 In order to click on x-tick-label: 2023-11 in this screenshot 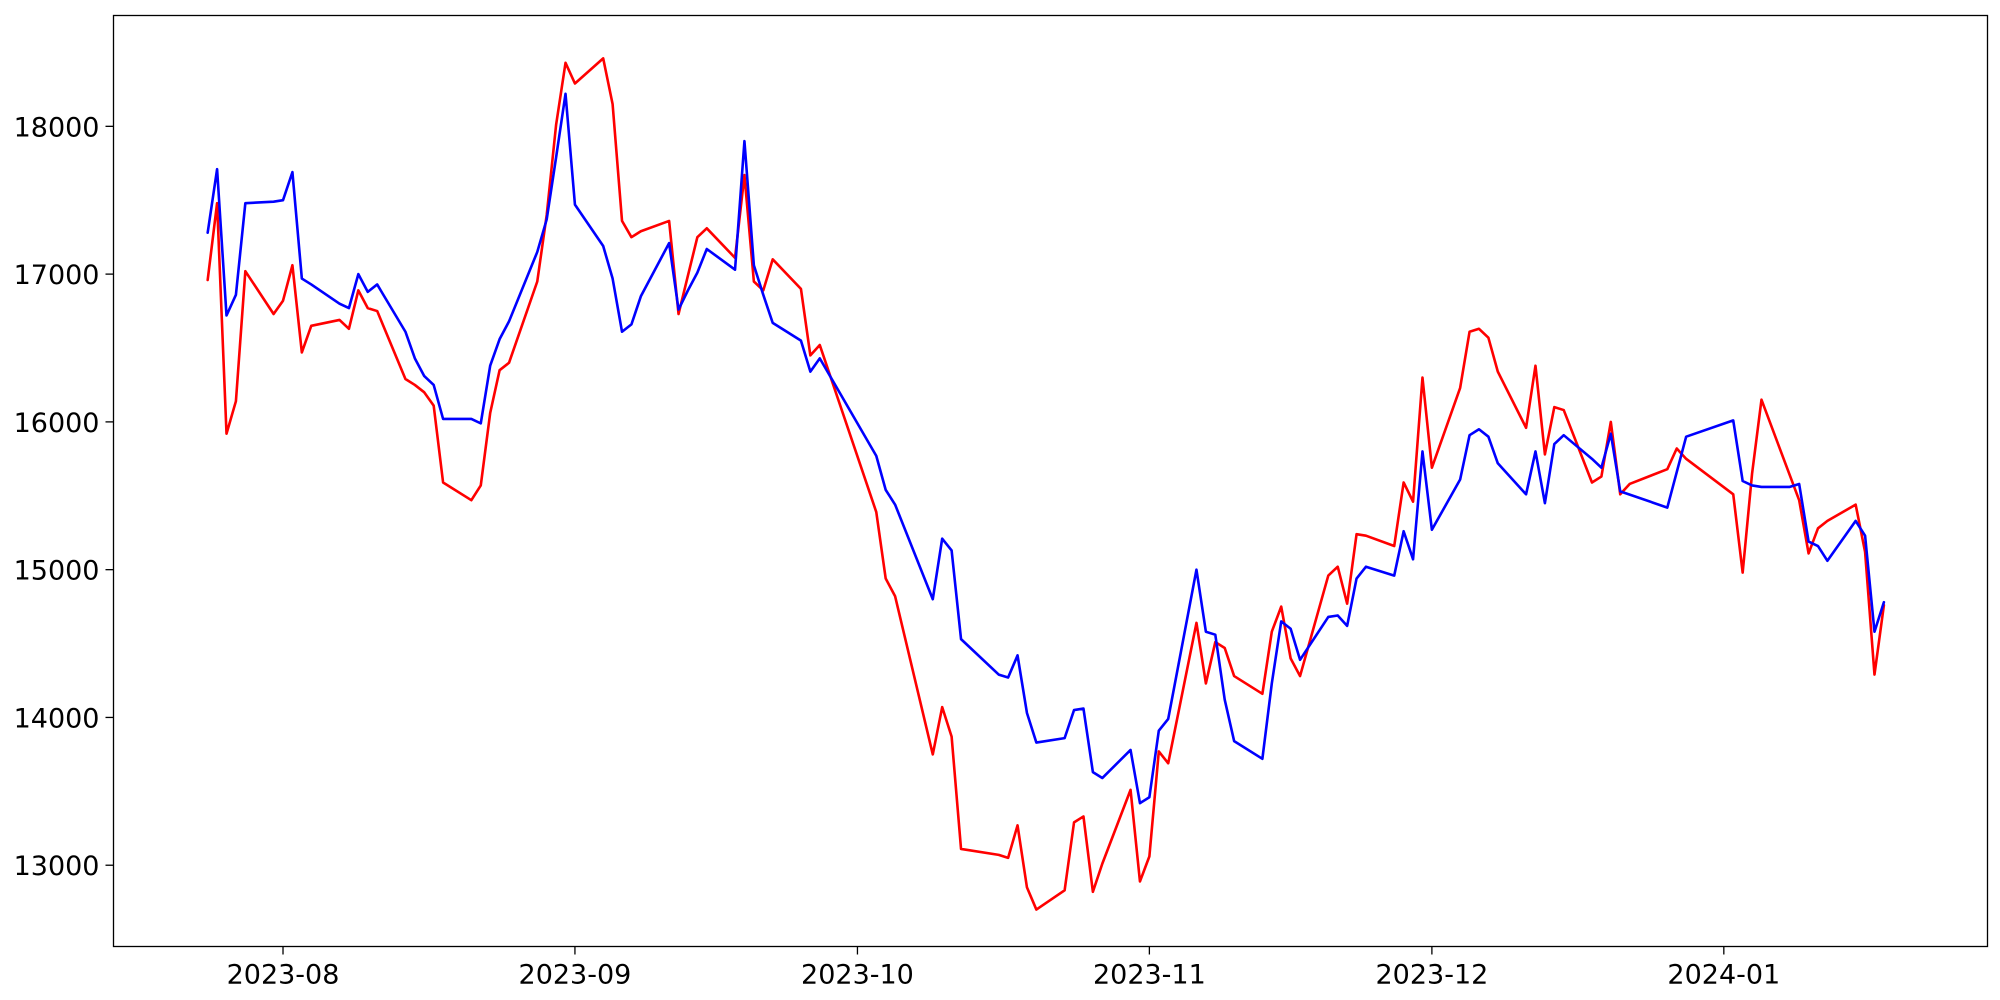, I will do `click(1149, 975)`.